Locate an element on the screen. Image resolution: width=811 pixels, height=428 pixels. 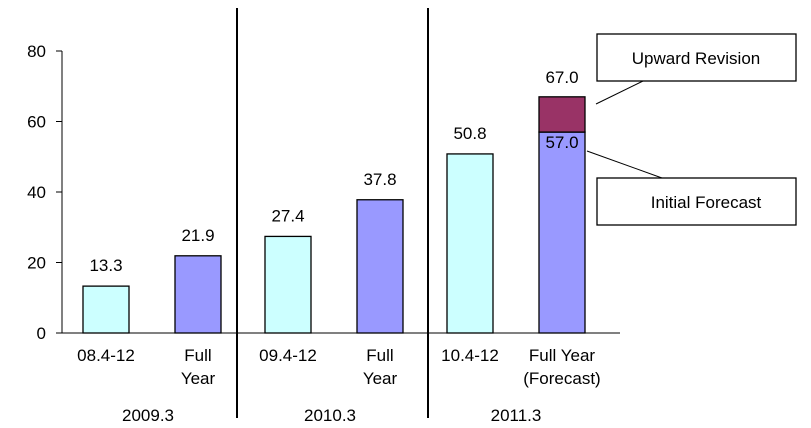
callout-layer: Upward Revision Initial Forecast is located at coordinates (691, 129).